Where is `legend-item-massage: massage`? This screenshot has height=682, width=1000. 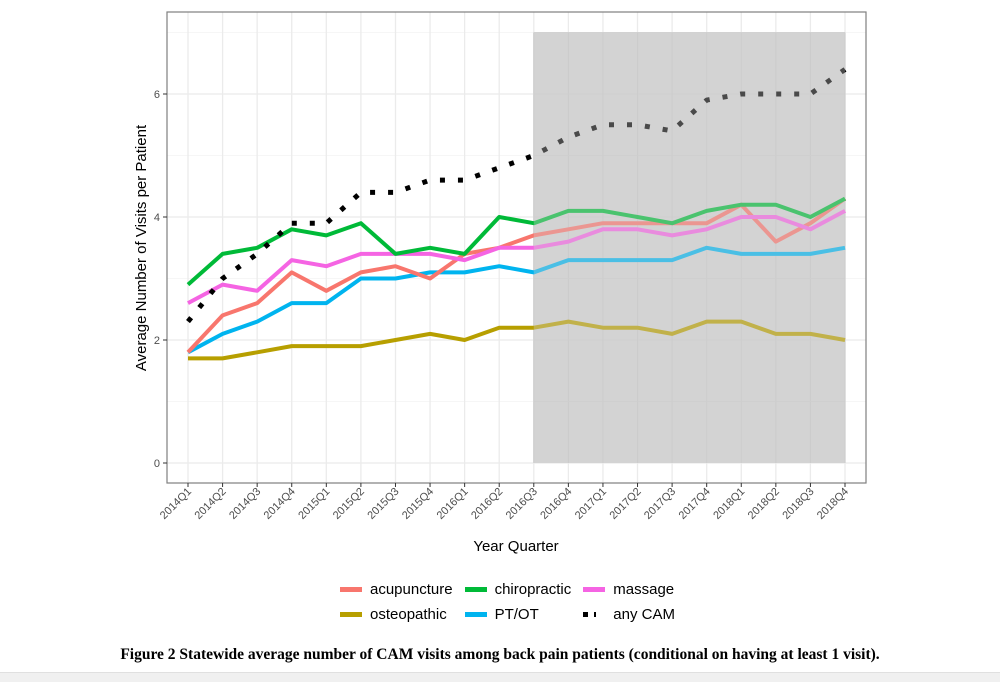 legend-item-massage: massage is located at coordinates (629, 589).